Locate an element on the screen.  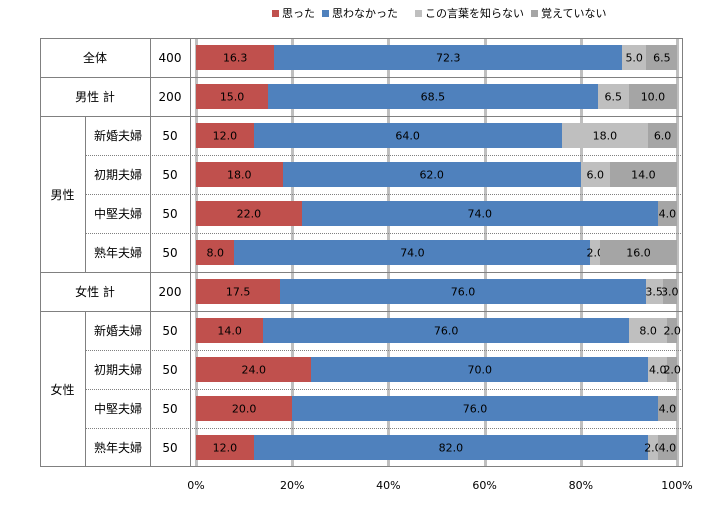
data-label: 72.3 is located at coordinates (448, 58).